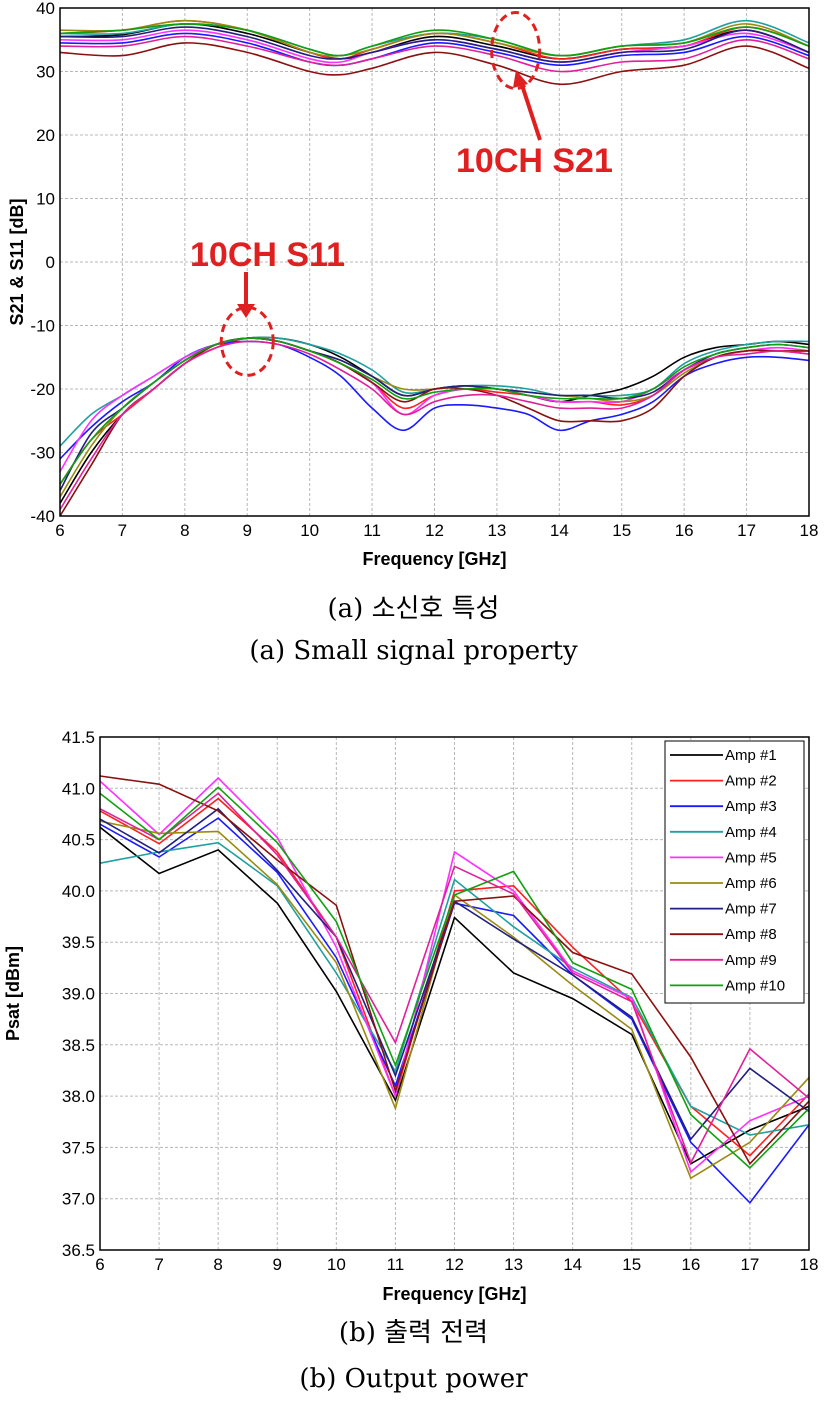  What do you see at coordinates (78, 1199) in the screenshot?
I see `y-tick-label: 37.0` at bounding box center [78, 1199].